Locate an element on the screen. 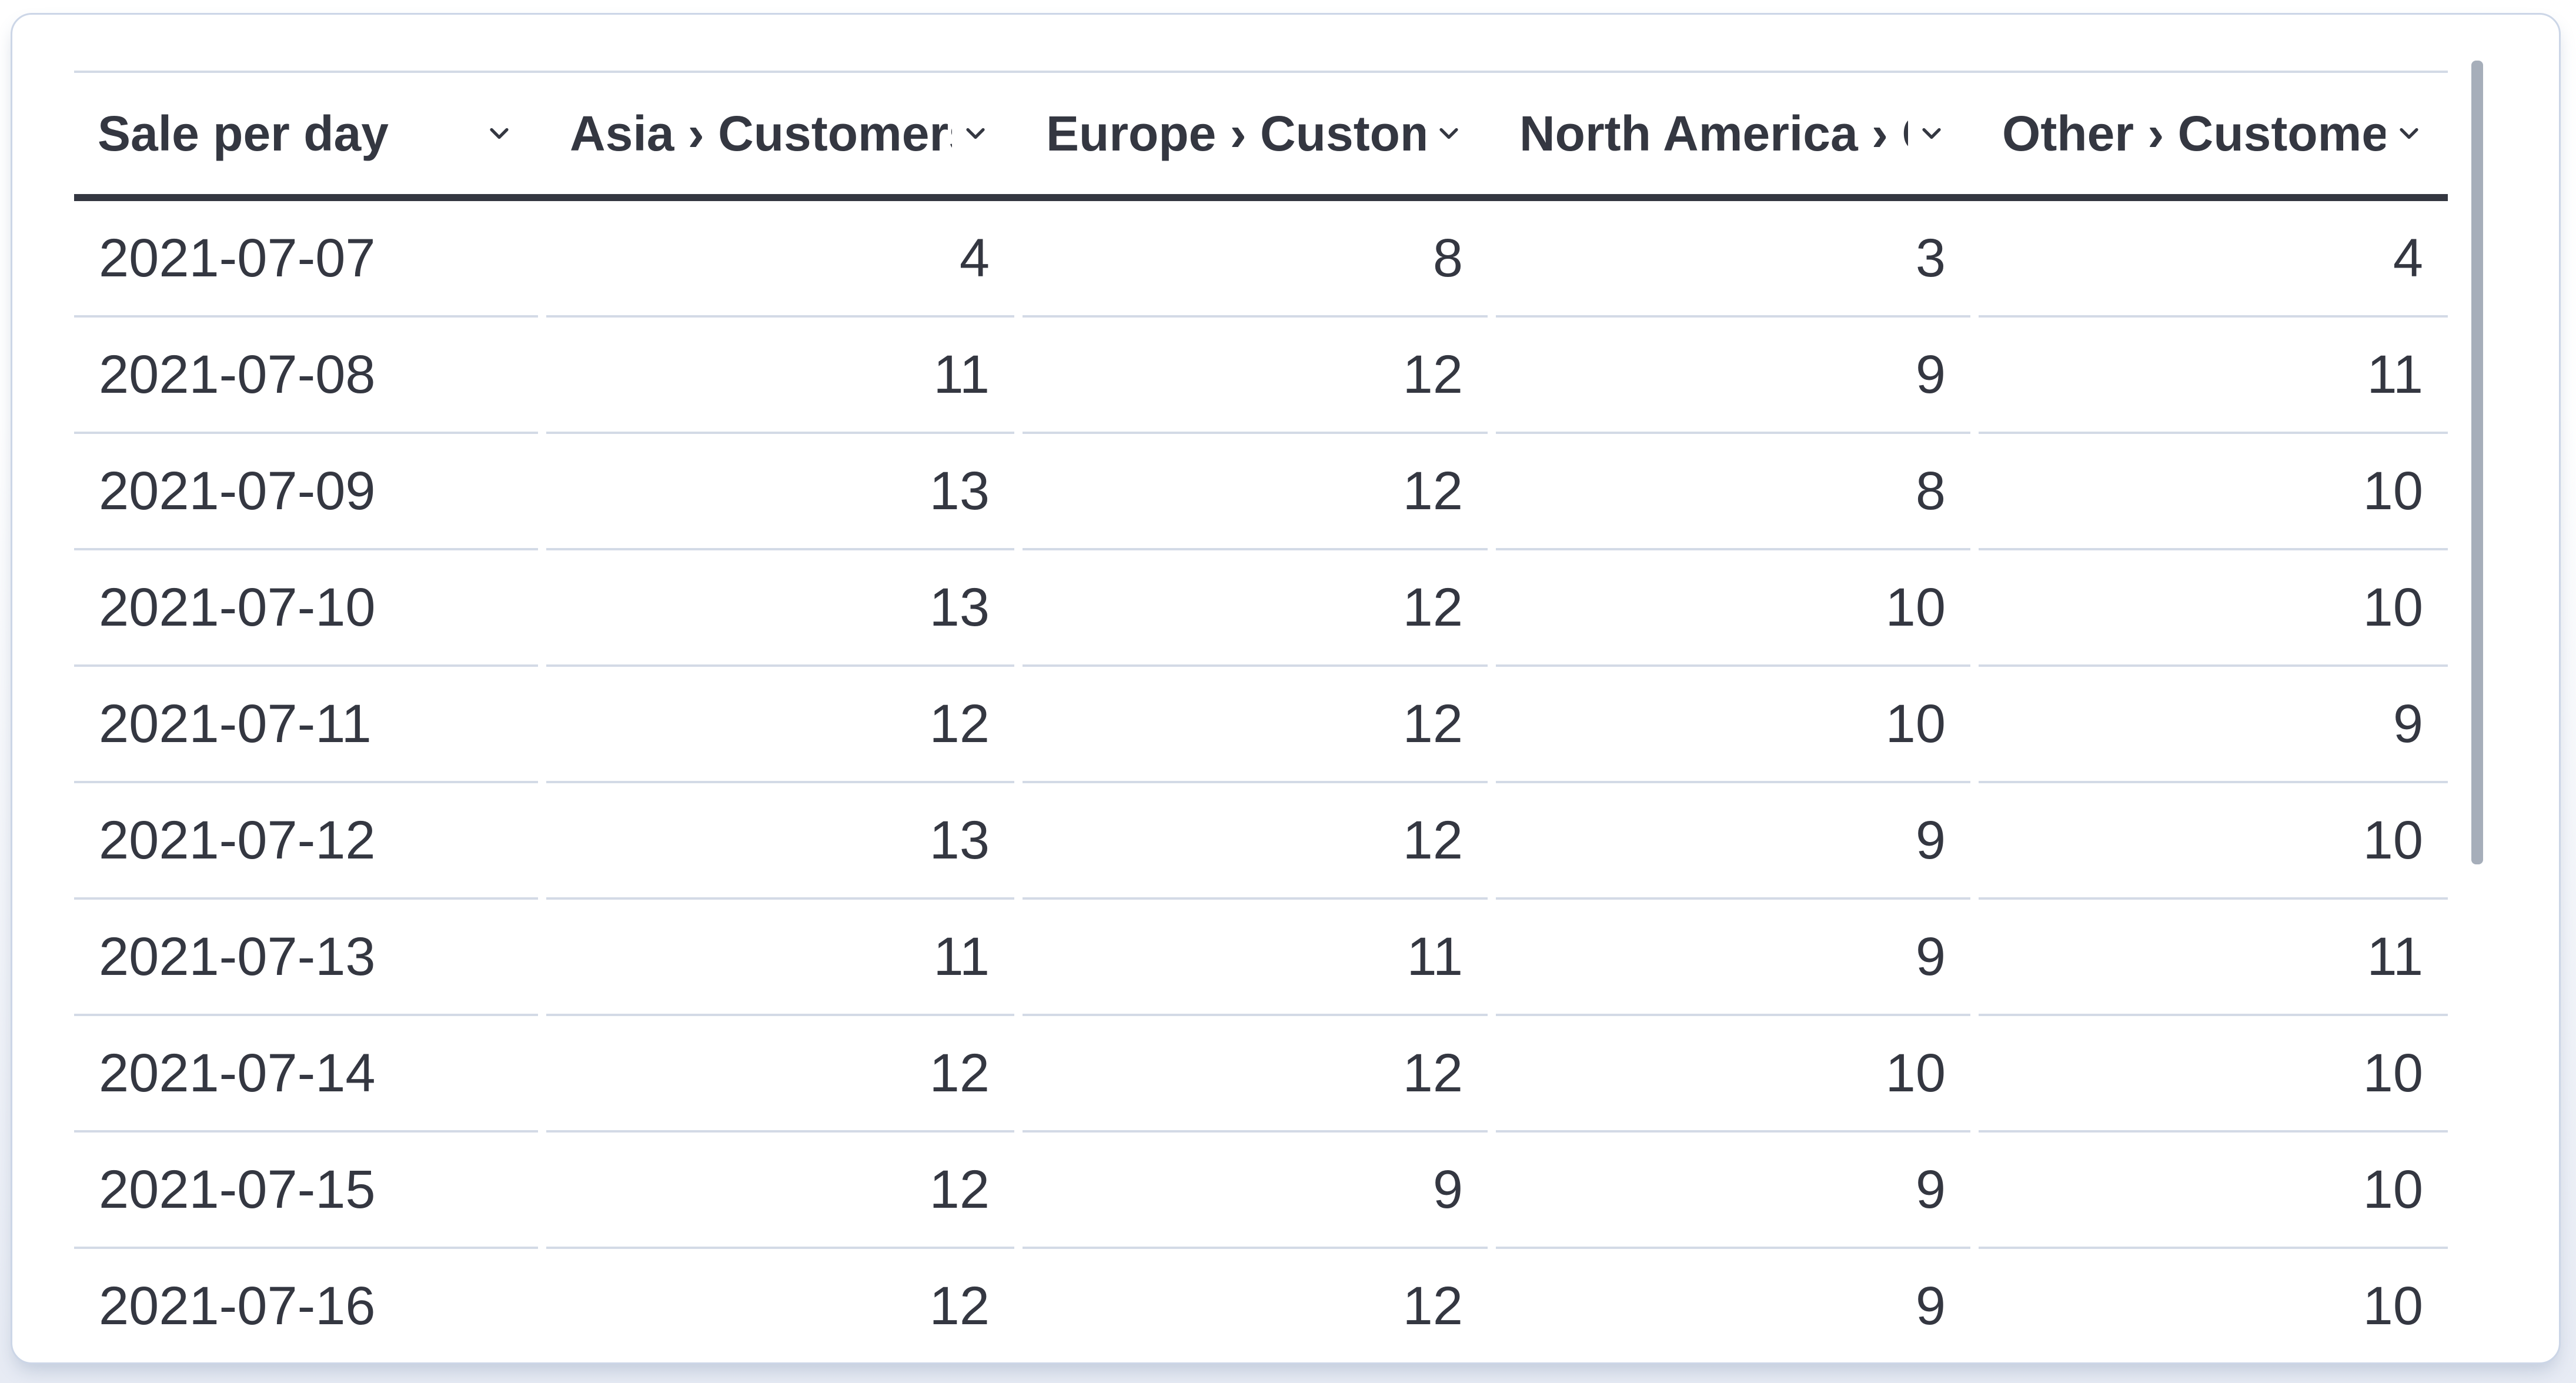 This screenshot has height=1383, width=2576. column-header-label: North America › Customers is located at coordinates (1713, 133).